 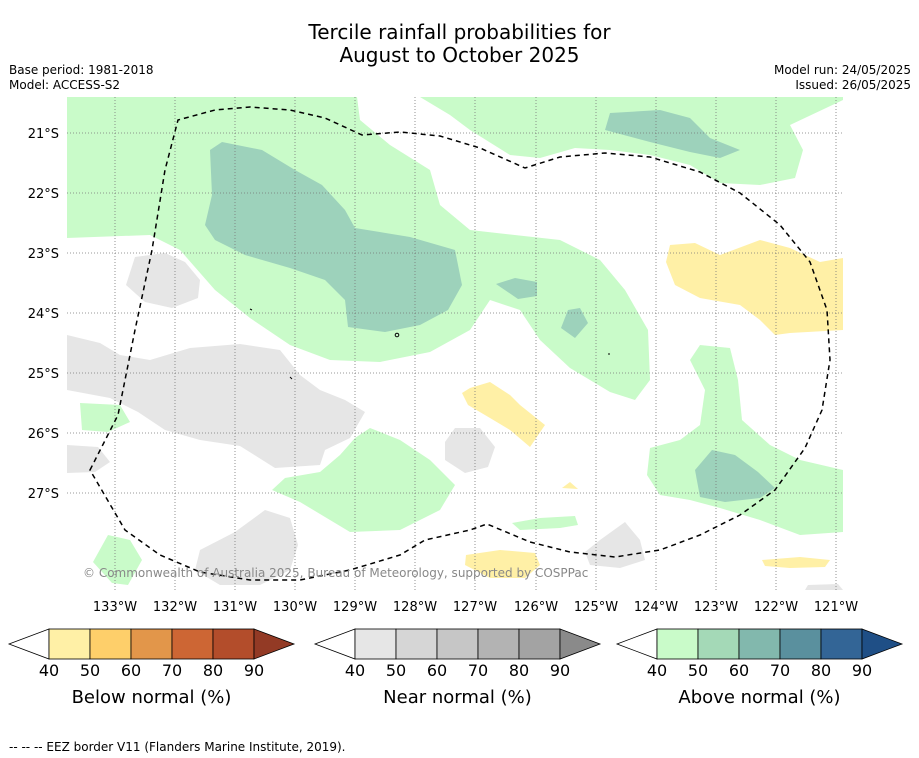 I want to click on meta-left: Base period: 1981-2018 Model: ACCESS-S2, so click(x=81, y=78).